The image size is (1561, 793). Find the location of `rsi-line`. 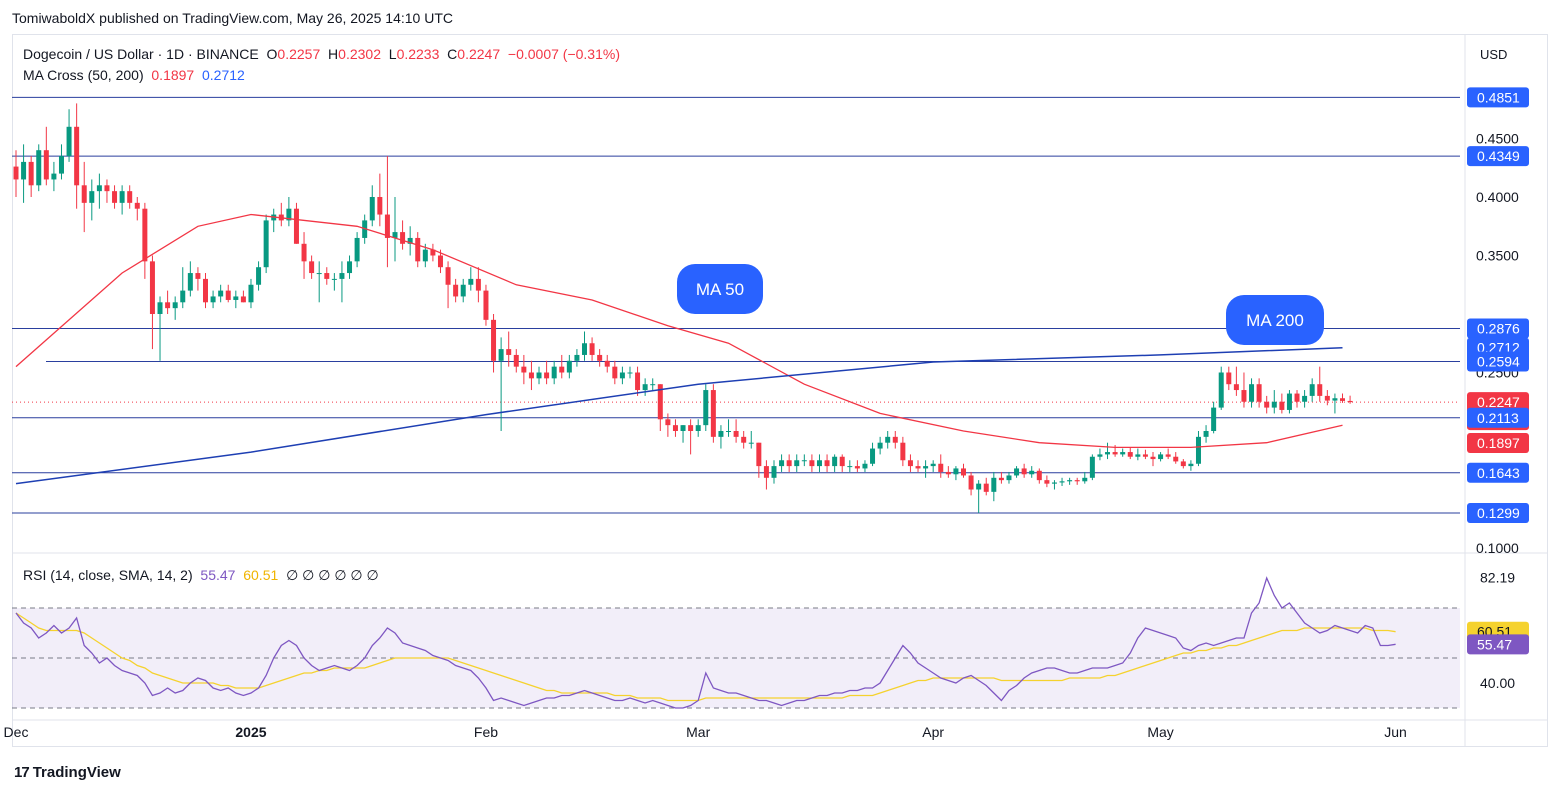

rsi-line is located at coordinates (705, 642).